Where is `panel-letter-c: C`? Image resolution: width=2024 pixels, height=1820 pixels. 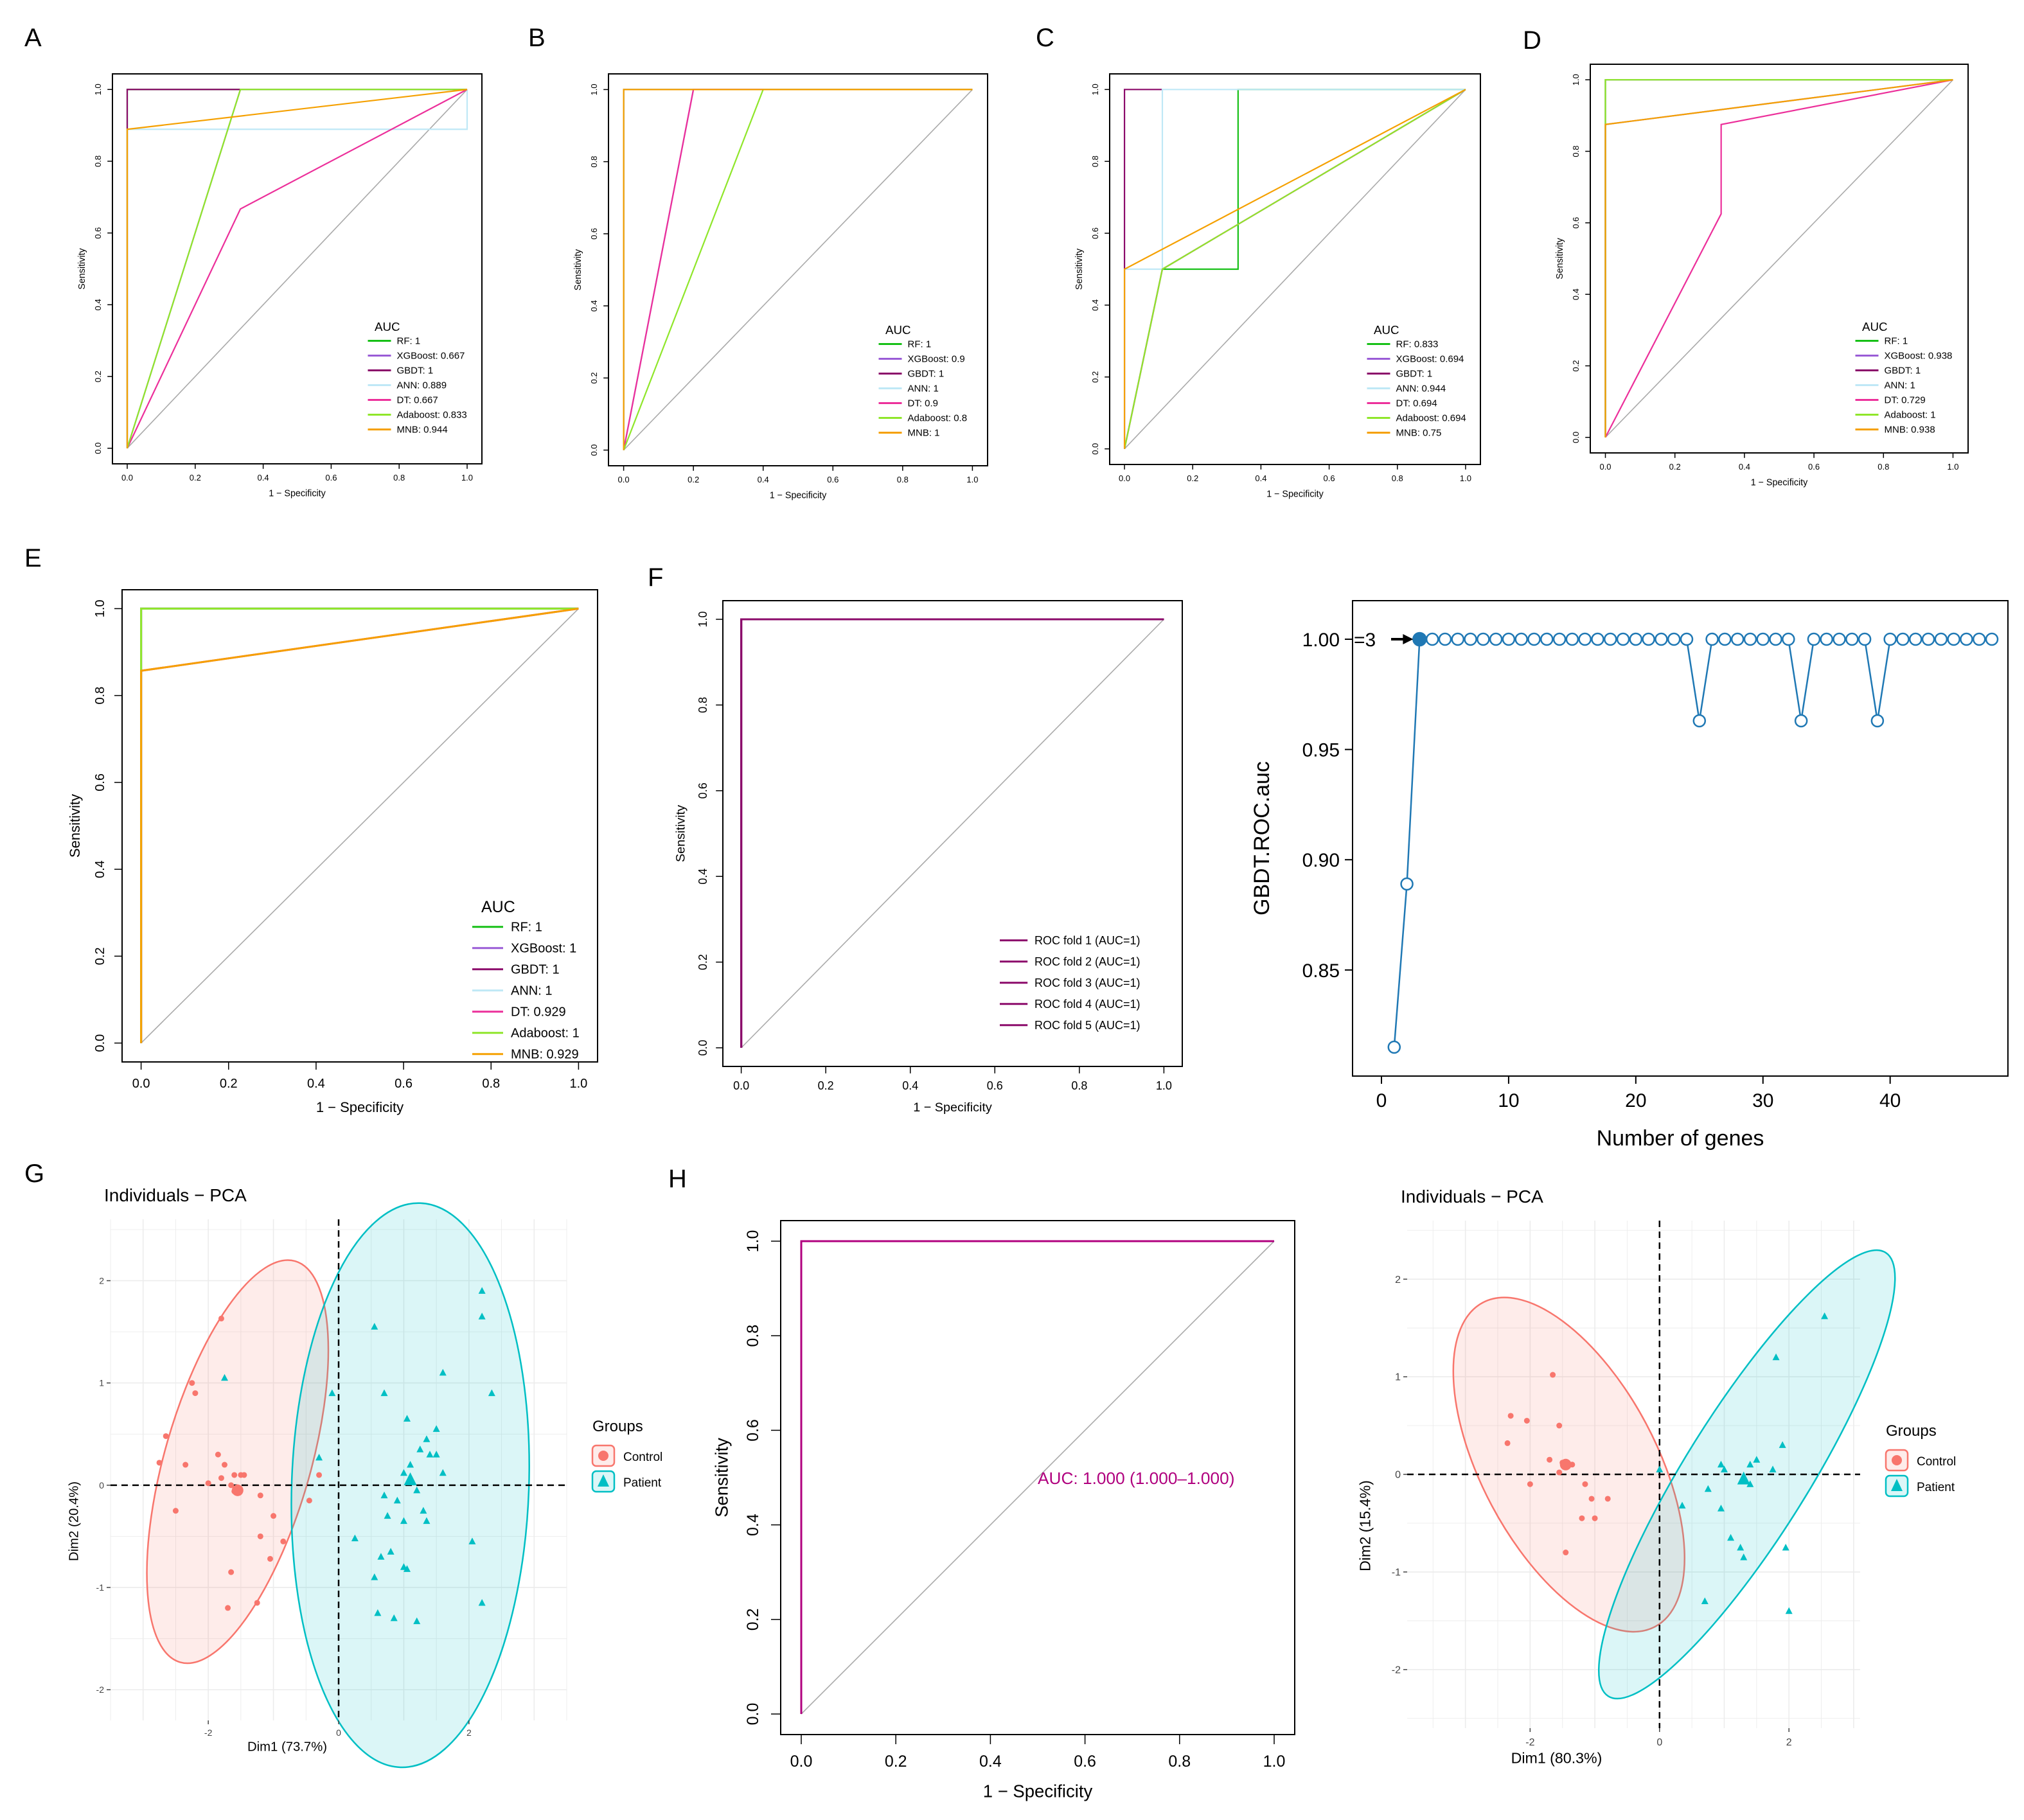 panel-letter-c: C is located at coordinates (1045, 38).